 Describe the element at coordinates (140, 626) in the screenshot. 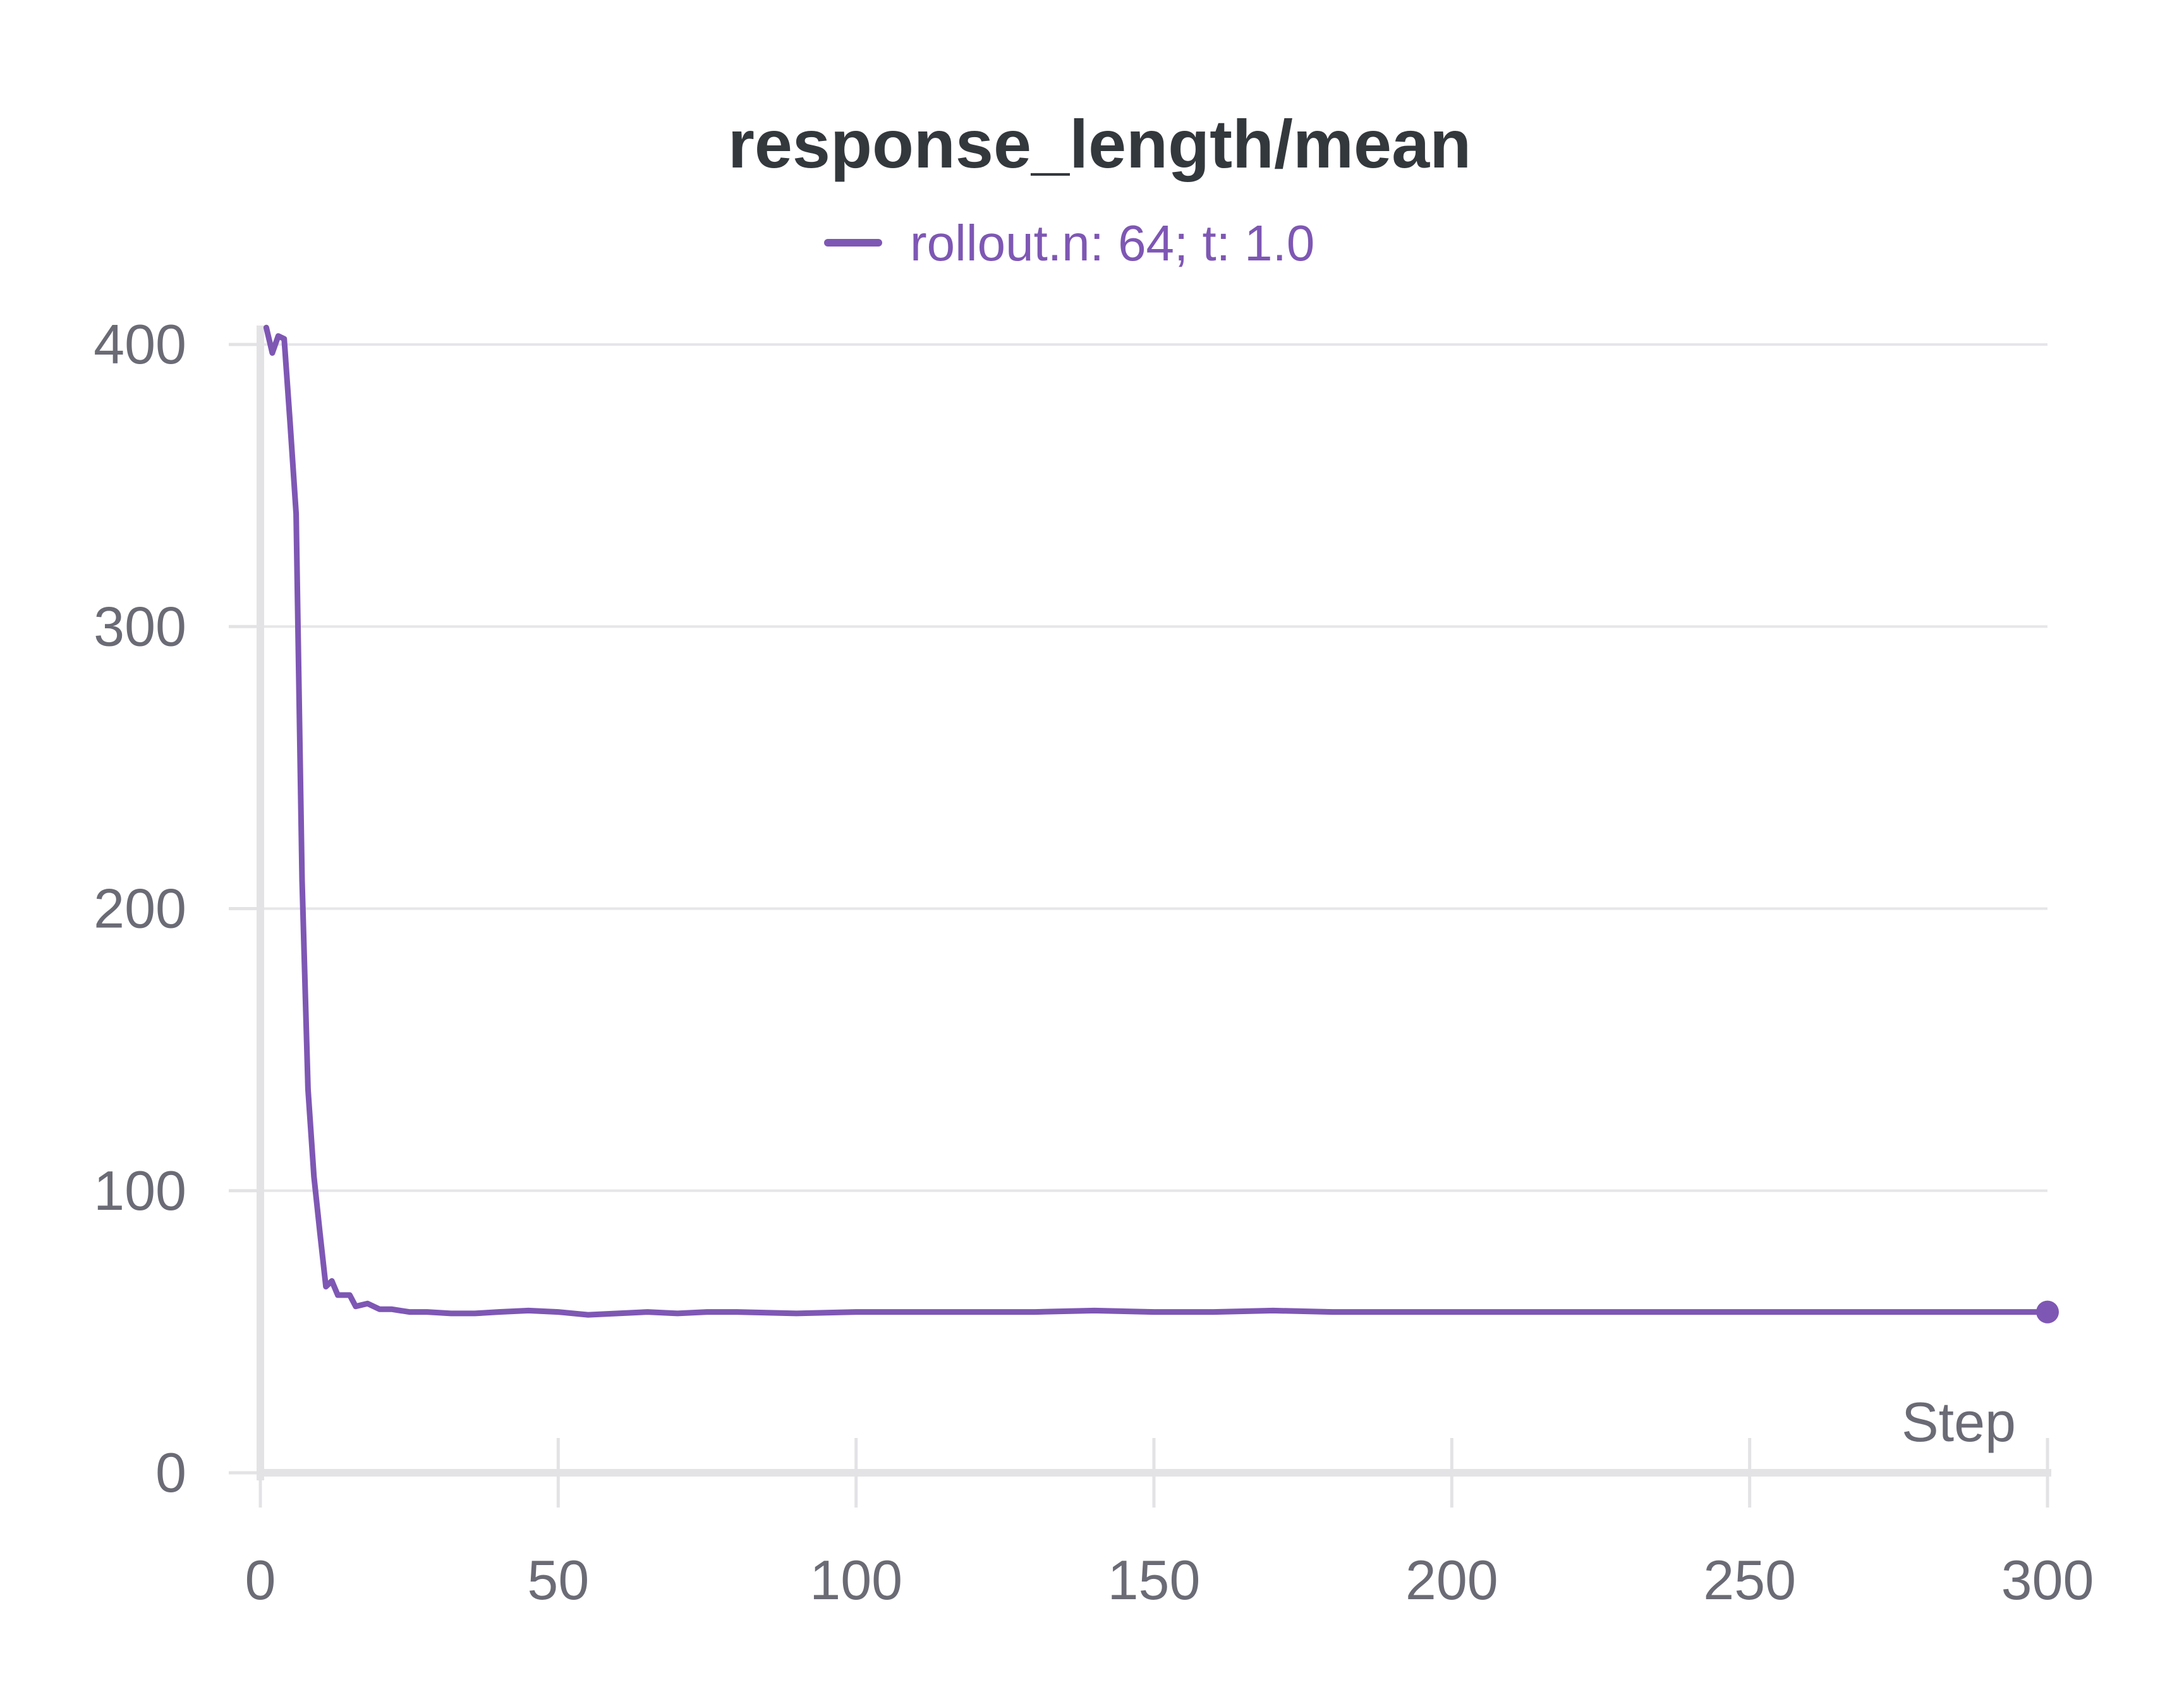

I see `y-tick-label: 300` at that location.